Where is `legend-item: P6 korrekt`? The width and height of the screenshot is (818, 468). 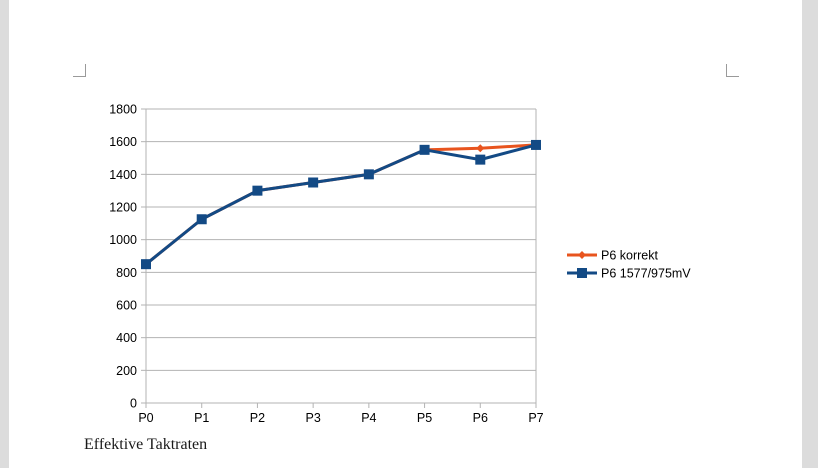 legend-item: P6 korrekt is located at coordinates (612, 256).